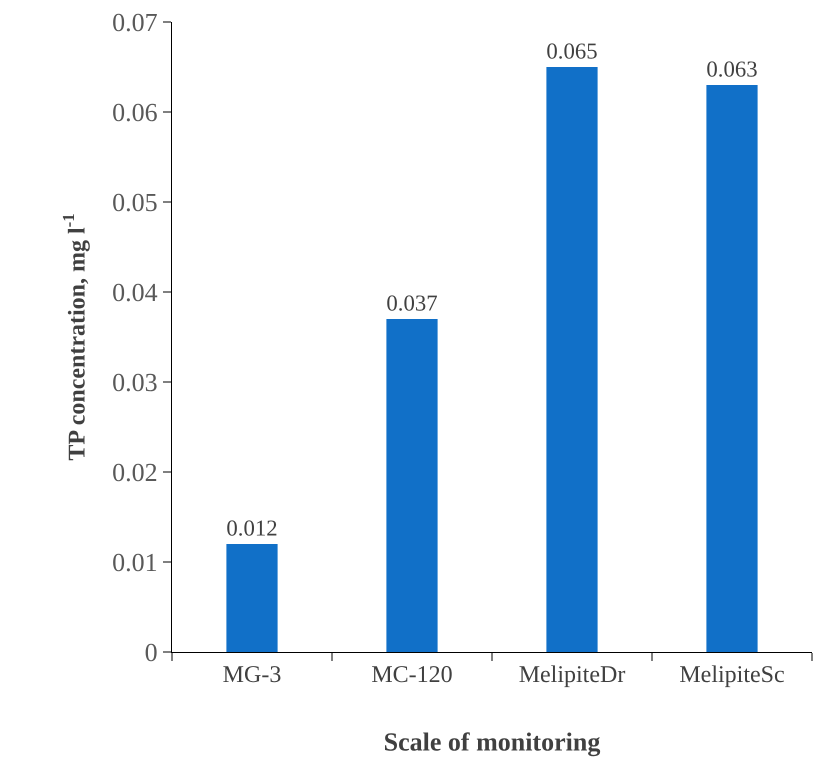 The image size is (819, 777). I want to click on x-tick-label: MelipiteSc, so click(732, 675).